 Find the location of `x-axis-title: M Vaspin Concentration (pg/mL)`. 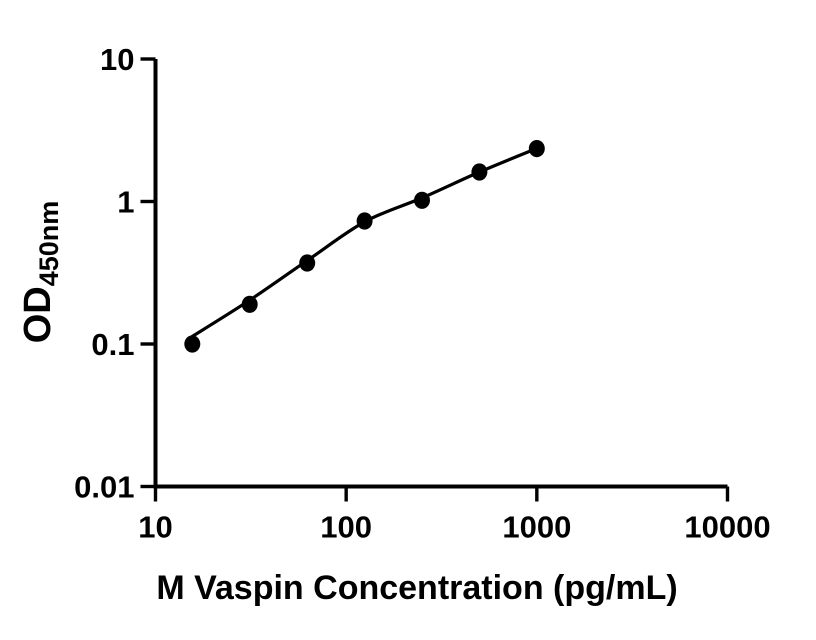

x-axis-title: M Vaspin Concentration (pg/mL) is located at coordinates (416, 588).